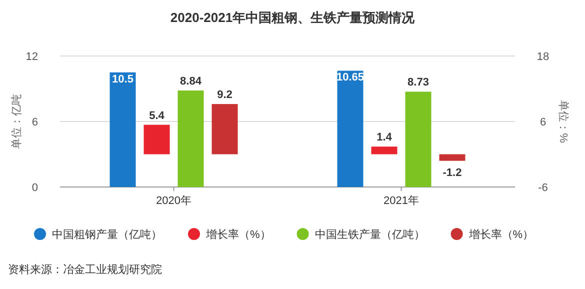  What do you see at coordinates (563, 122) in the screenshot?
I see `y2-axis-title: 单位：%` at bounding box center [563, 122].